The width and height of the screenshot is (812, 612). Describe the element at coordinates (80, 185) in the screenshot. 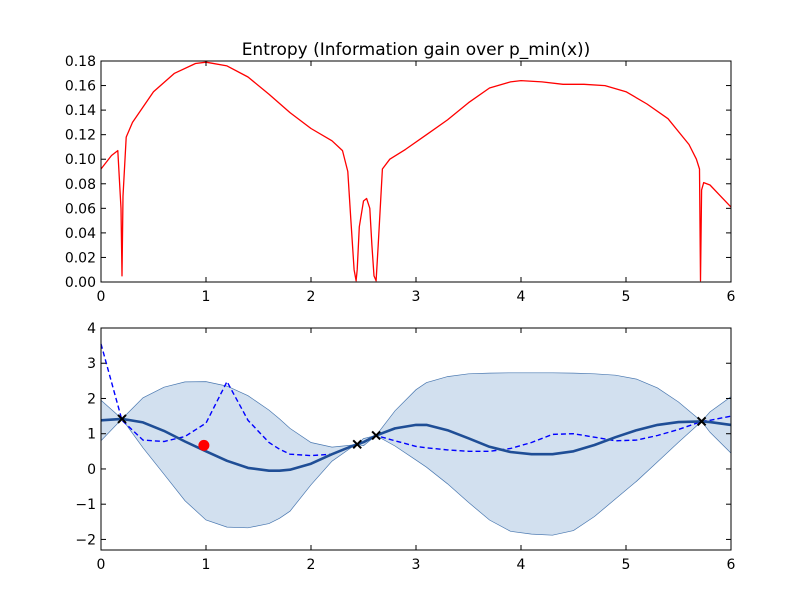

I see `entropy-y-tick-label: 0.08` at that location.